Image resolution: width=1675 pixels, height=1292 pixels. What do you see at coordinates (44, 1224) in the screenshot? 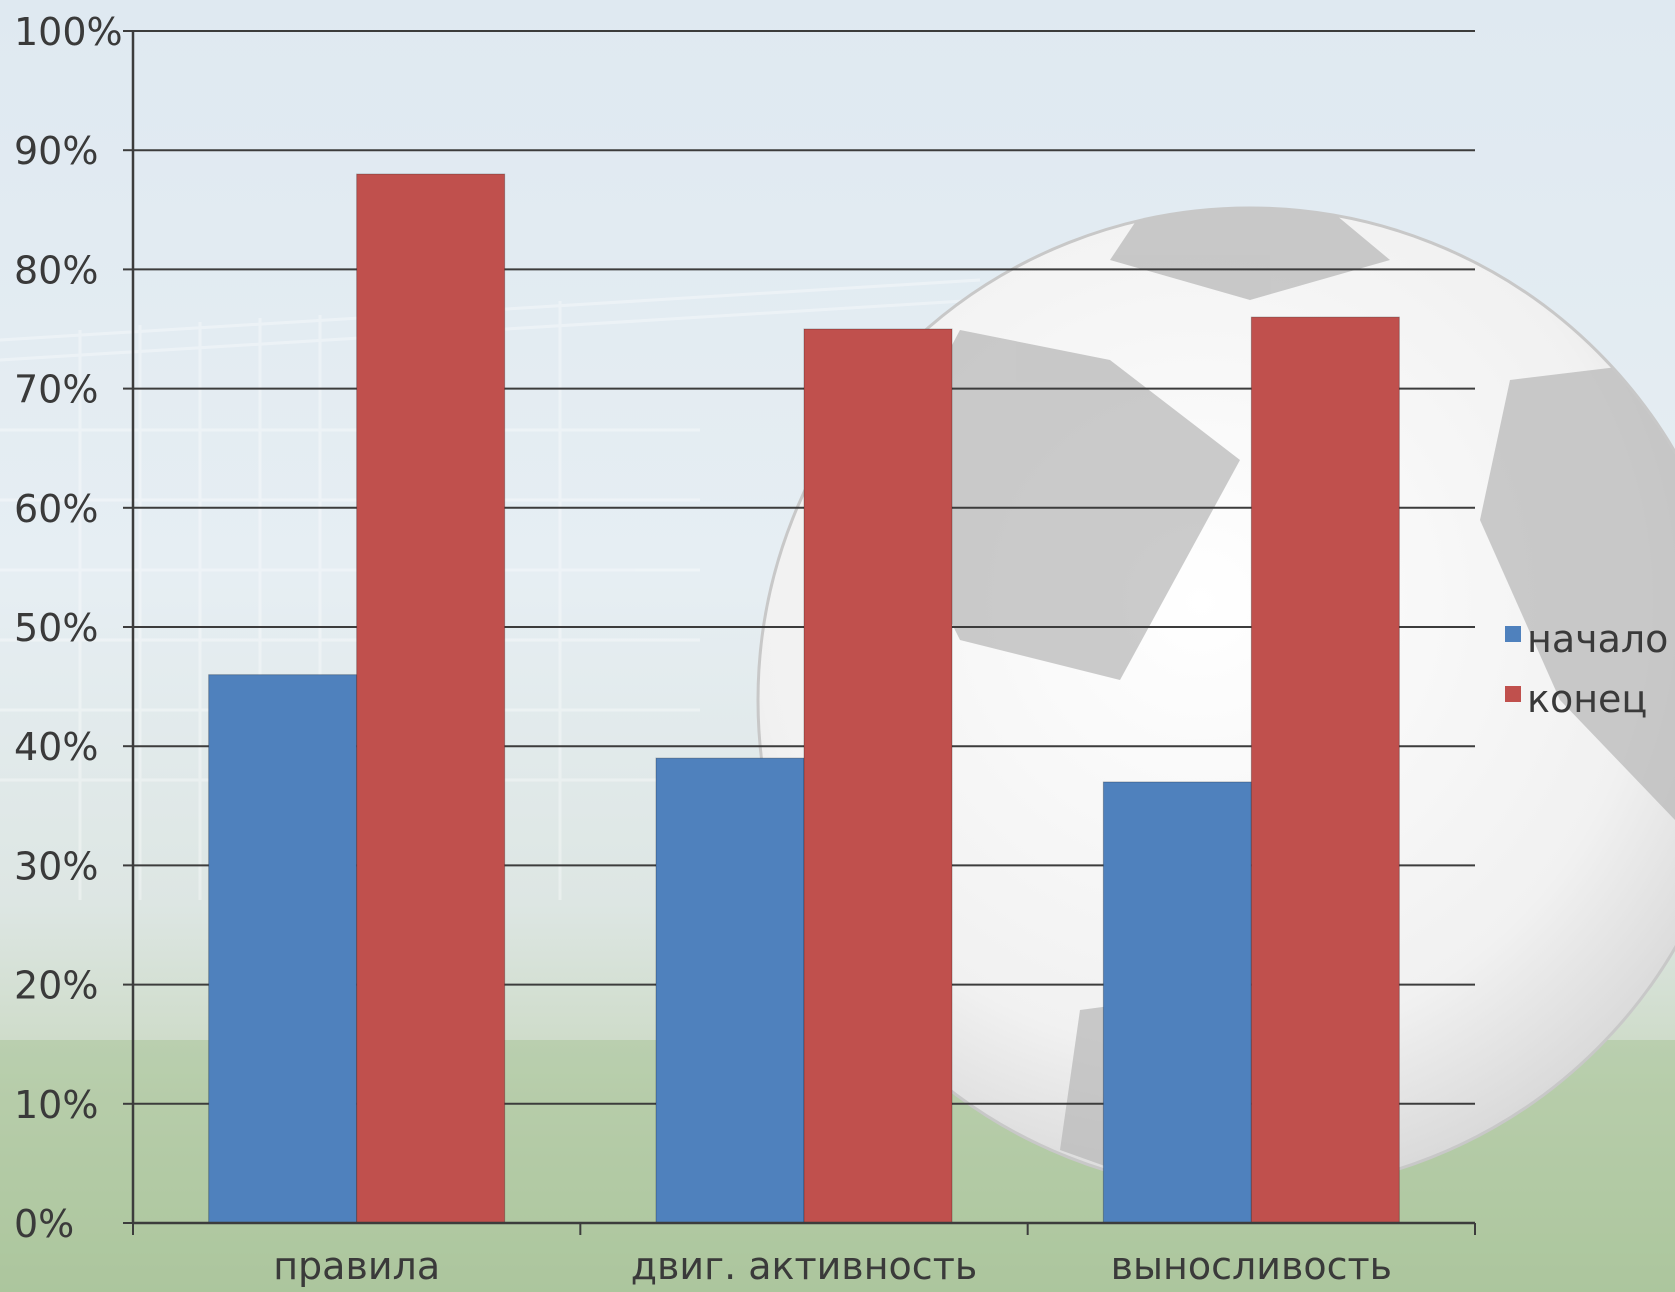
I see `y-tick-label: 0%` at bounding box center [44, 1224].